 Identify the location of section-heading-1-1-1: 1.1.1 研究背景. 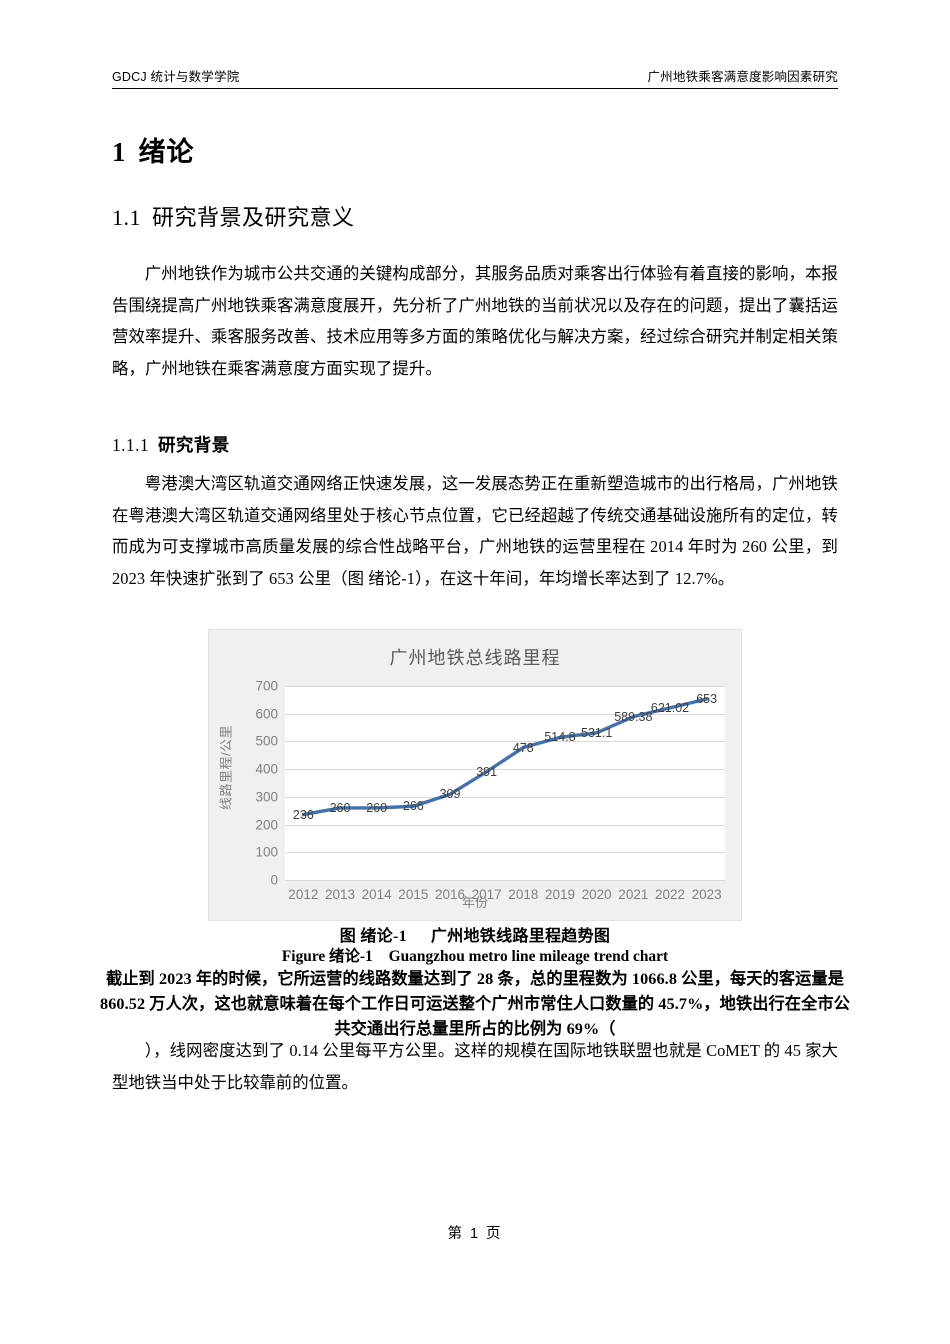
(171, 444).